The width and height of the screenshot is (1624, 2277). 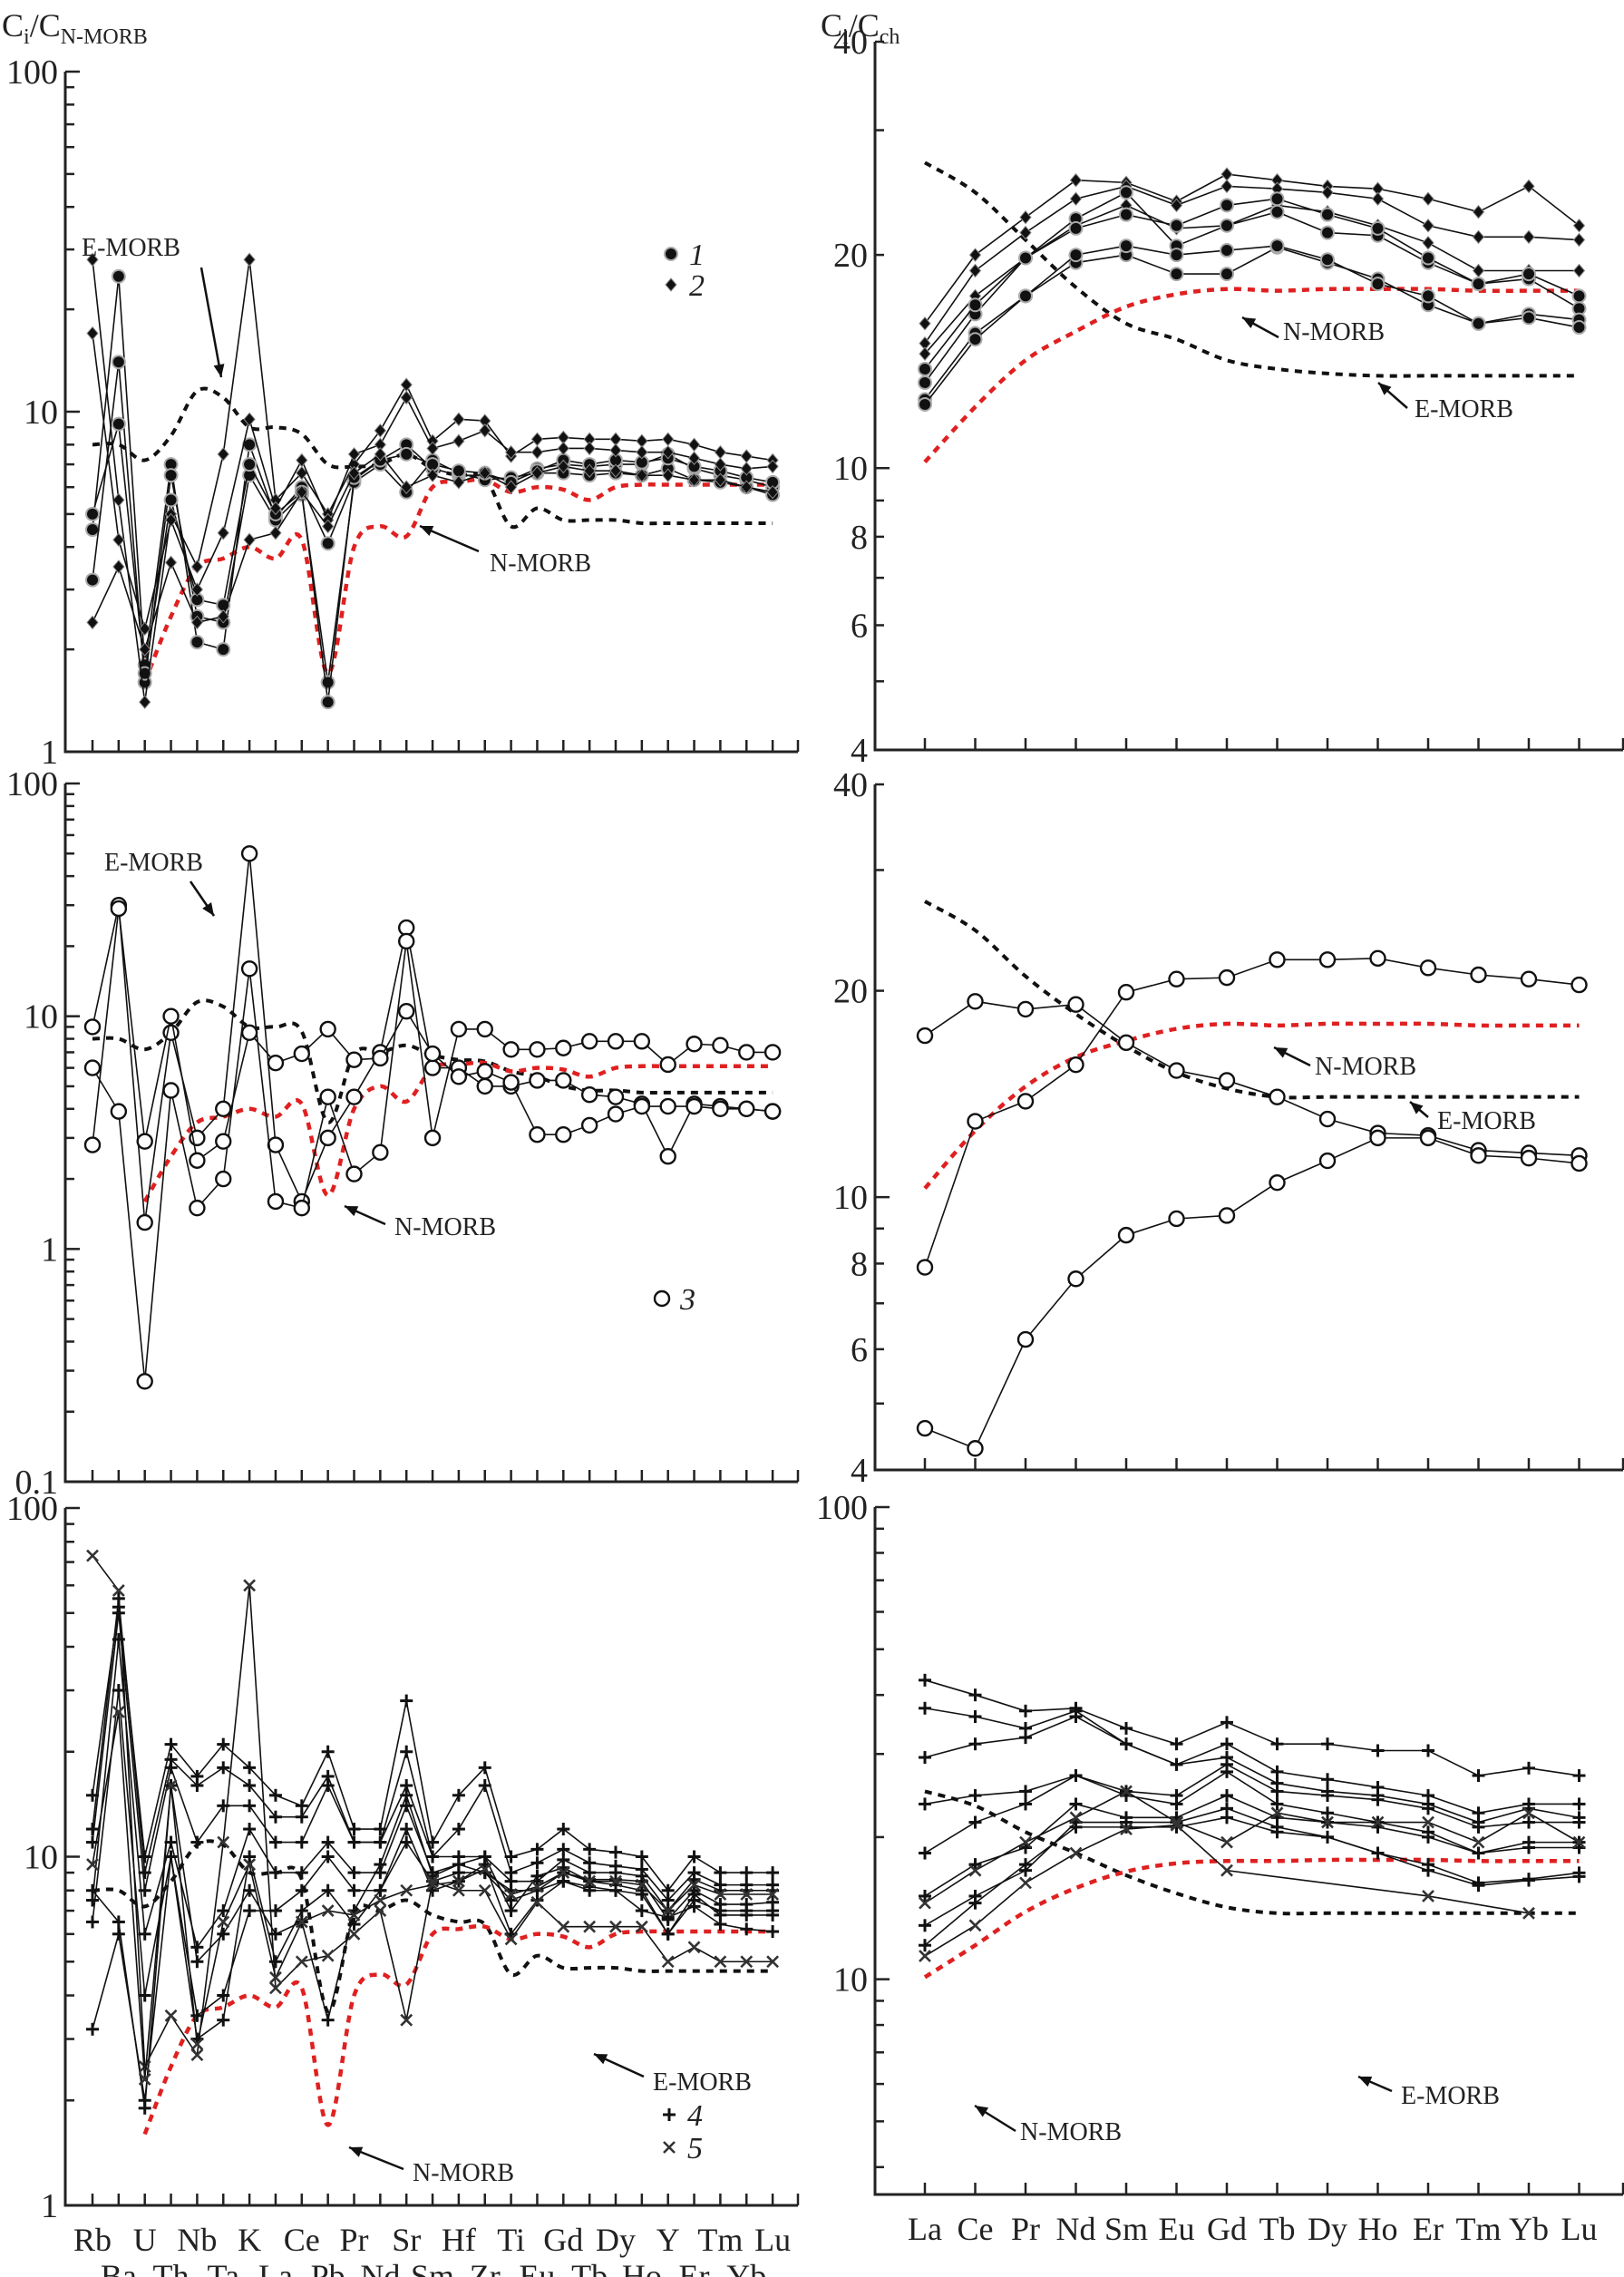 I want to click on x-category-label: Ce, so click(x=302, y=2240).